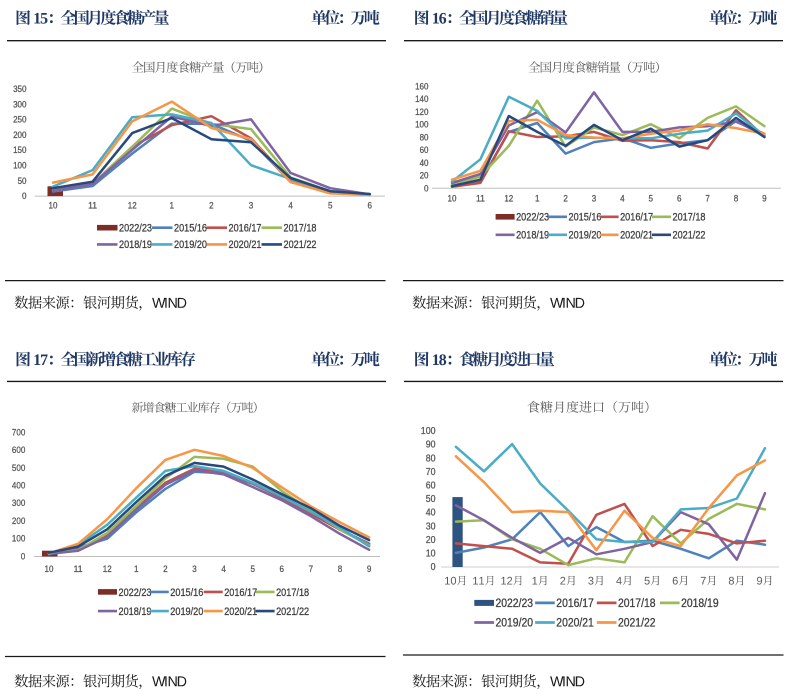  What do you see at coordinates (19, 120) in the screenshot?
I see `svg-text: 250` at bounding box center [19, 120].